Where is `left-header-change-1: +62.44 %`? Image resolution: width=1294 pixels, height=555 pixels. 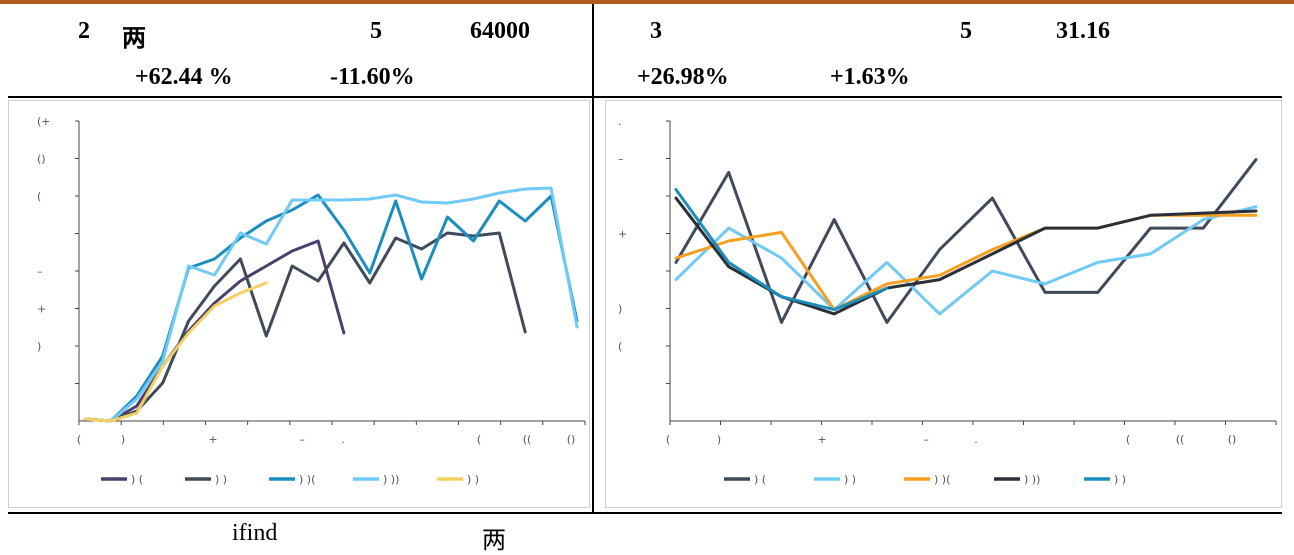
left-header-change-1: +62.44 % is located at coordinates (184, 77).